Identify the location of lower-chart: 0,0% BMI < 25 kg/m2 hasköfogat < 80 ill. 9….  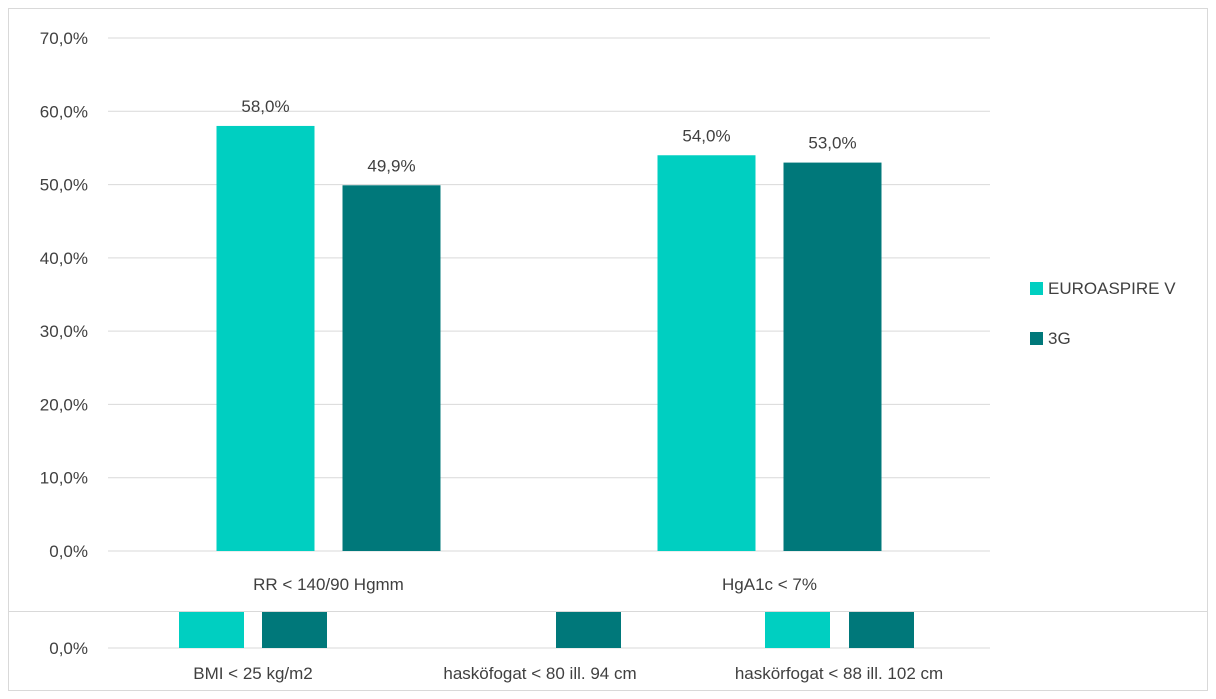
(519, 647).